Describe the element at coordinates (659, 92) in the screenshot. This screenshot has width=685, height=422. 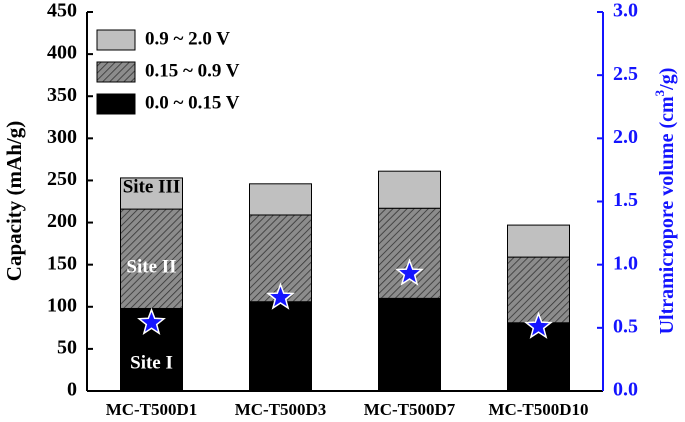
I see `y2-label-sup: 3` at that location.